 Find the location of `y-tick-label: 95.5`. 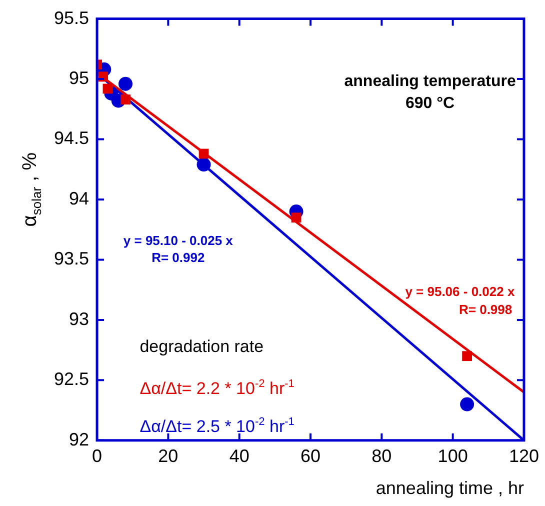

y-tick-label: 95.5 is located at coordinates (72, 18).